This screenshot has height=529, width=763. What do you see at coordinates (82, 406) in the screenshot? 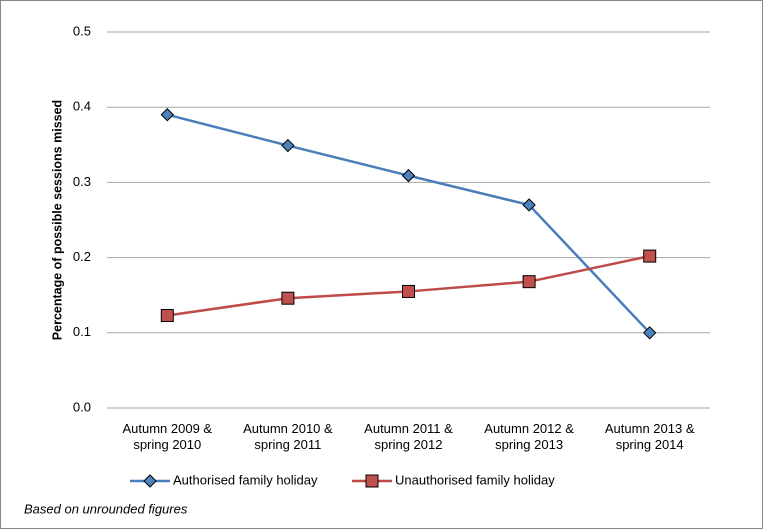
I see `y-tick-label: 0.0` at bounding box center [82, 406].